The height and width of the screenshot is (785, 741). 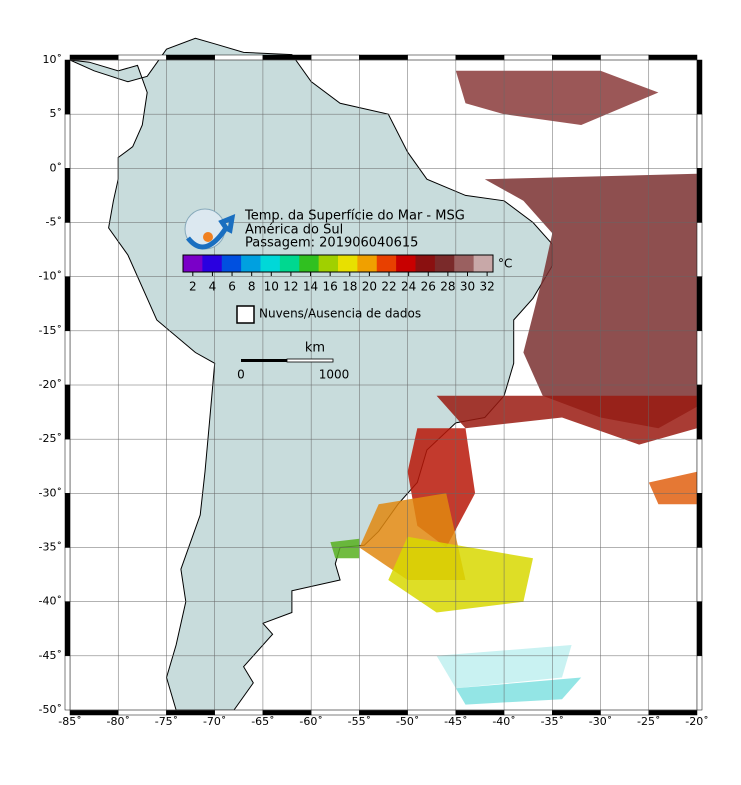 What do you see at coordinates (50, 384) in the screenshot?
I see `lat-label: -20˚` at bounding box center [50, 384].